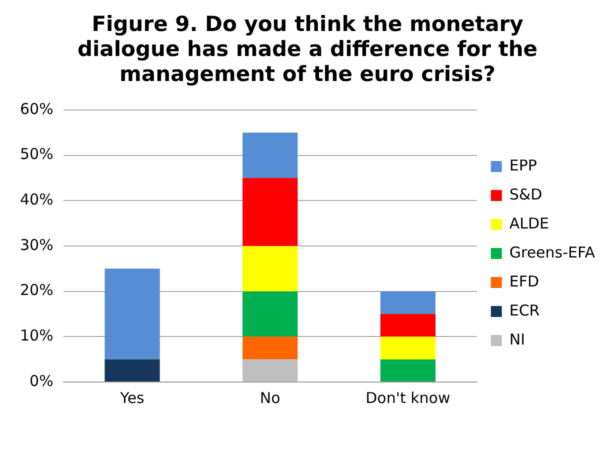  Describe the element at coordinates (37, 245) in the screenshot. I see `y-tick-label: 30%` at that location.